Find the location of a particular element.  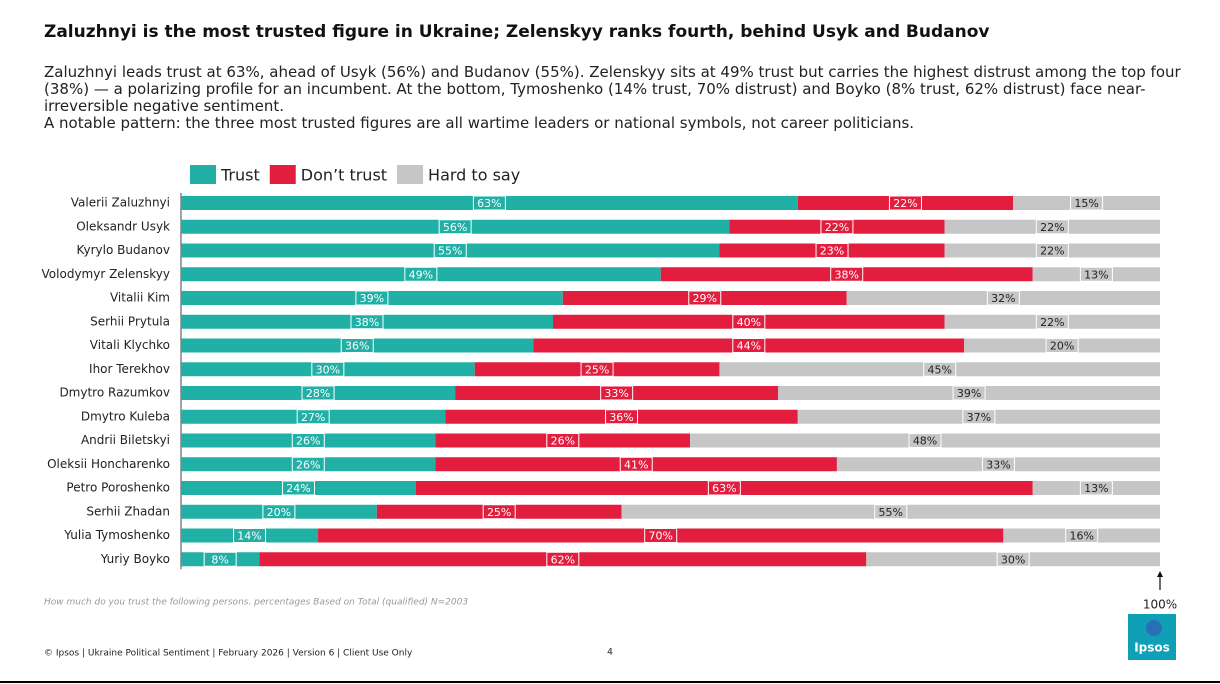

value-label: 16% is located at coordinates (1081, 536).